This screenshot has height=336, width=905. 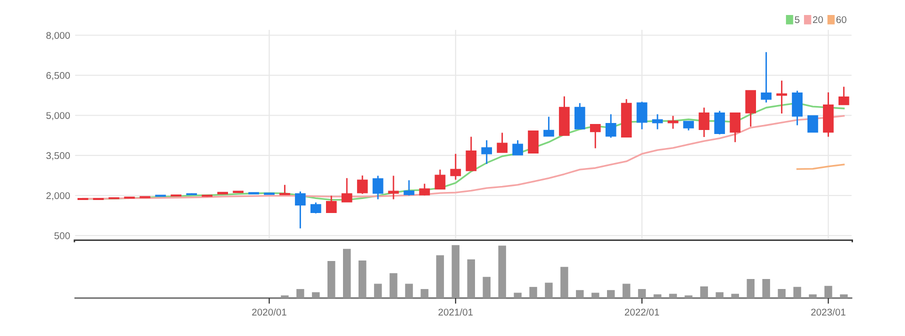 What do you see at coordinates (455, 312) in the screenshot?
I see `x-tick-label: 2021/01` at bounding box center [455, 312].